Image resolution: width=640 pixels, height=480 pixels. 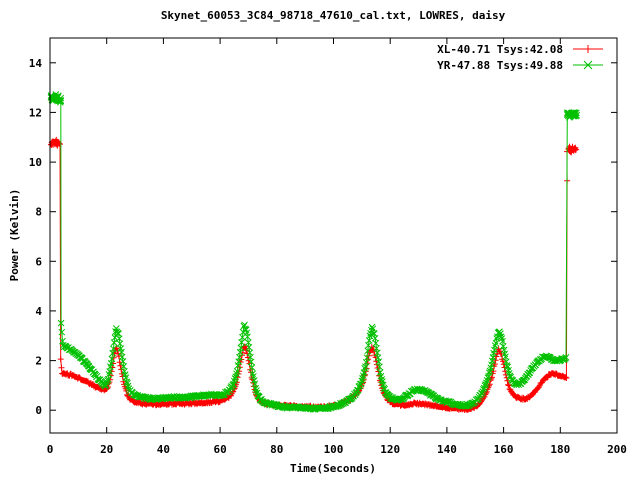 I want to click on y-tick-label: 0, so click(x=38, y=410).